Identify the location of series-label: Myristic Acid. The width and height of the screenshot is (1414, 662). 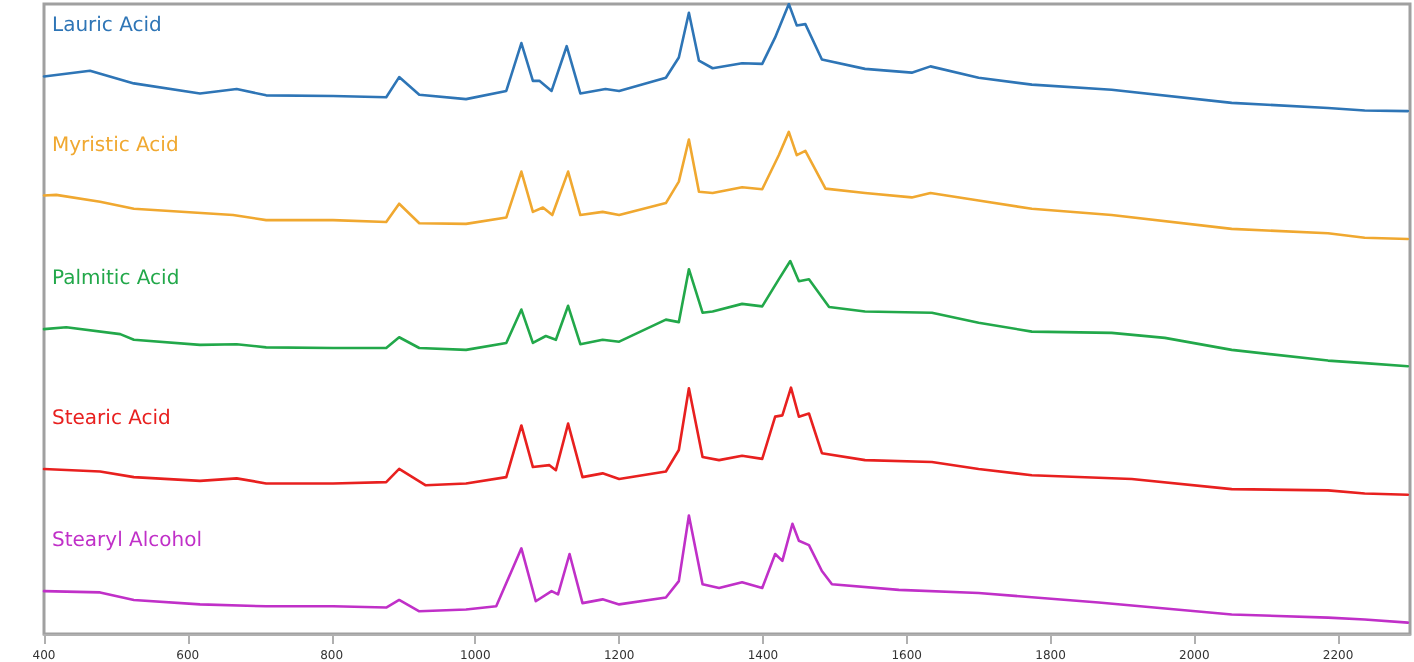
(115, 145).